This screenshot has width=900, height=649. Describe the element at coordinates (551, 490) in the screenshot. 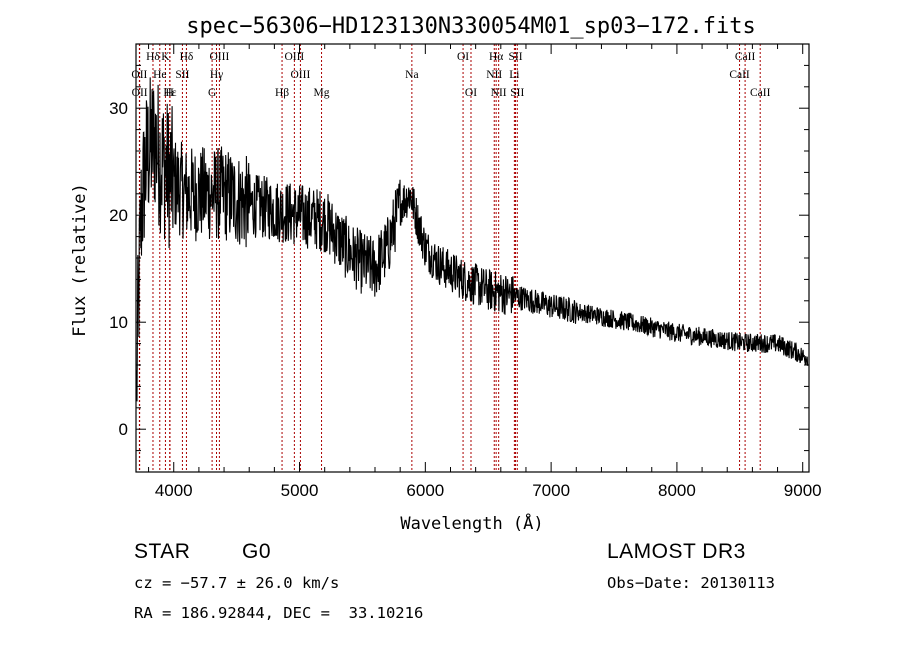

I see `x-tick-label: 7000` at that location.